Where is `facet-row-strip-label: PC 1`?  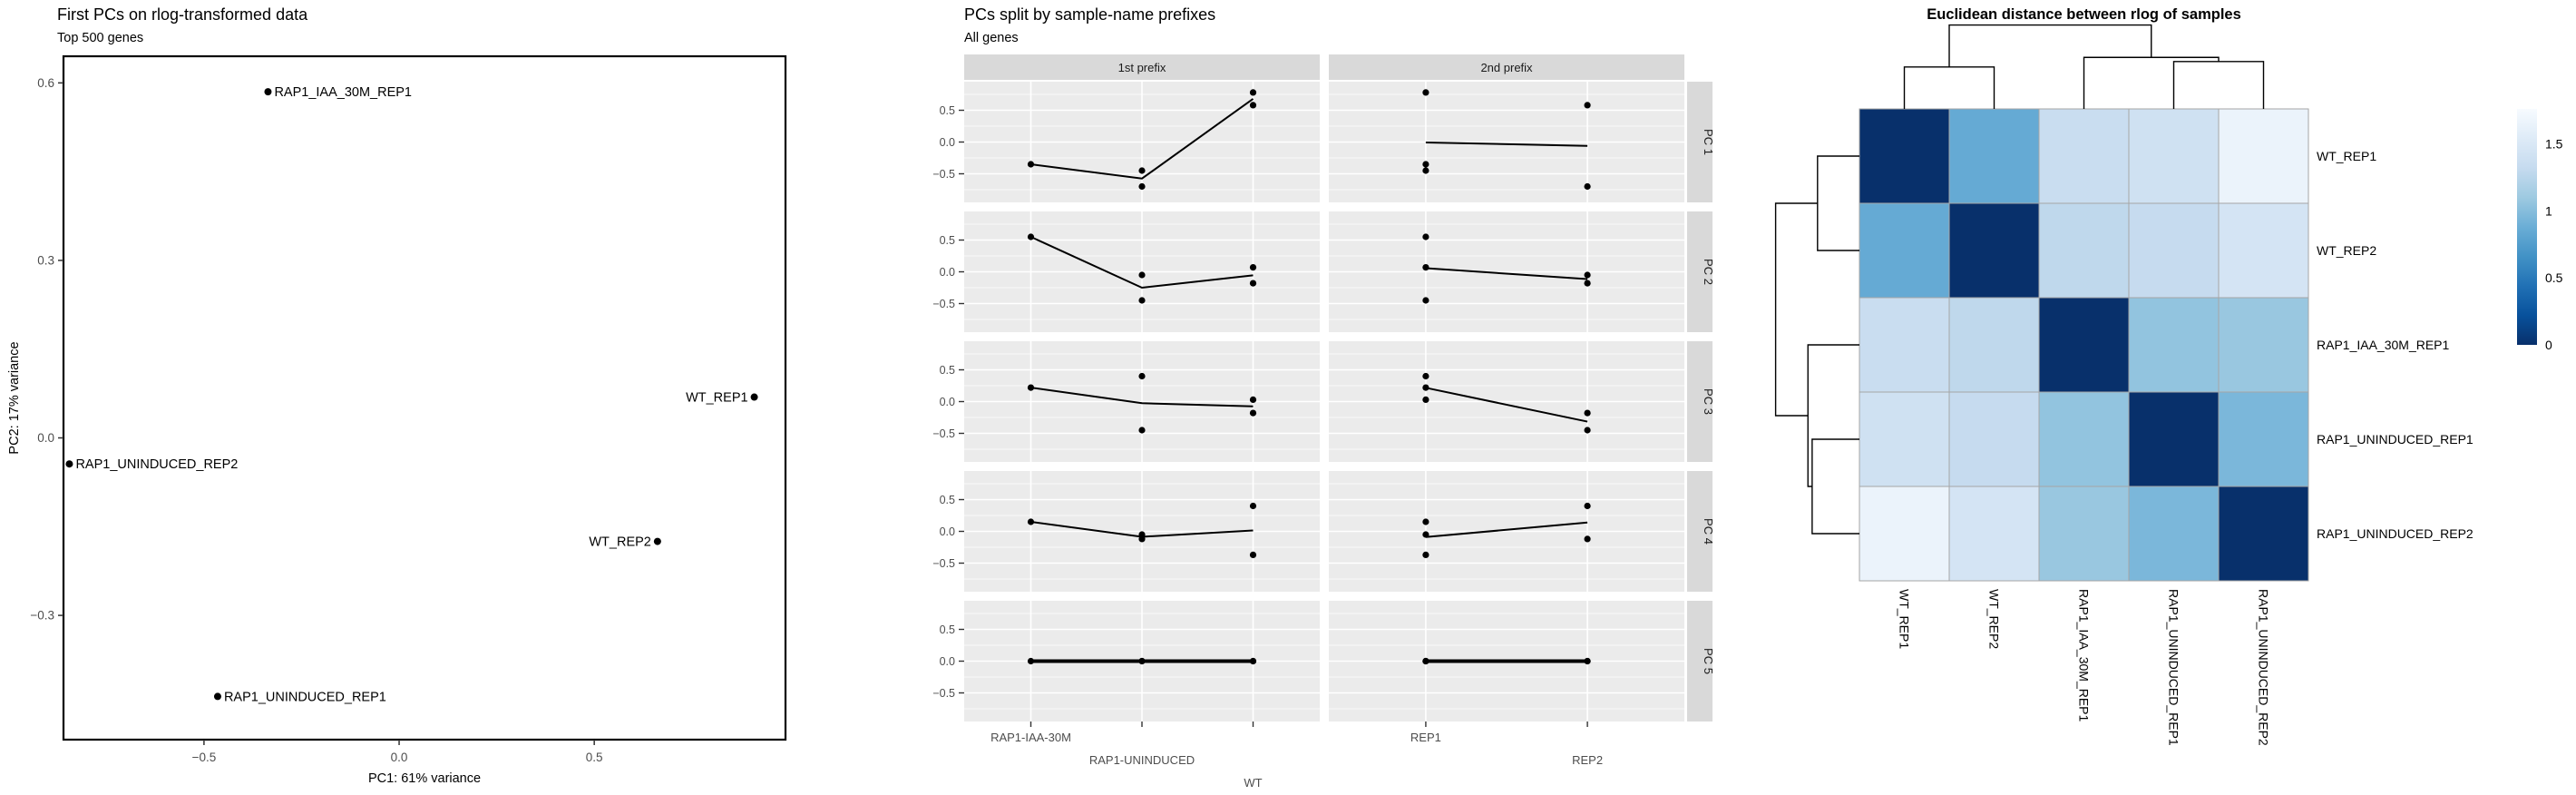
facet-row-strip-label: PC 1 is located at coordinates (1708, 142).